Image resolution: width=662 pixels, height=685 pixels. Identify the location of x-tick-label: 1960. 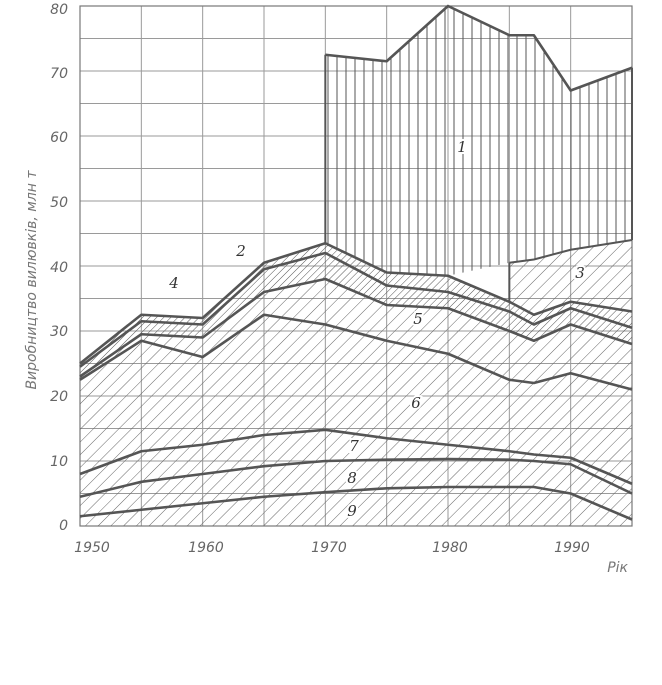
(206, 548).